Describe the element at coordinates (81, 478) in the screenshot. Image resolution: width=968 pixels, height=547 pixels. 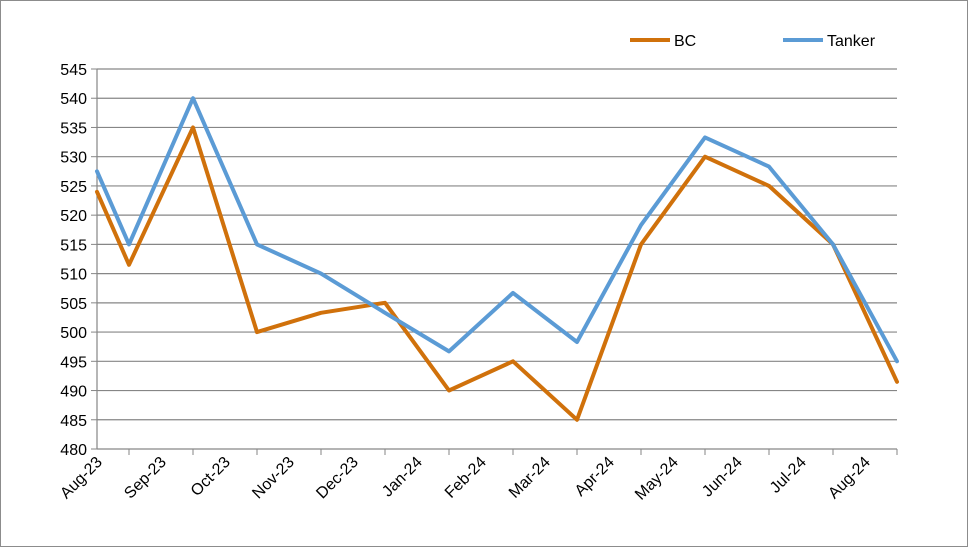
I see `x-tick-label: Aug-23` at that location.